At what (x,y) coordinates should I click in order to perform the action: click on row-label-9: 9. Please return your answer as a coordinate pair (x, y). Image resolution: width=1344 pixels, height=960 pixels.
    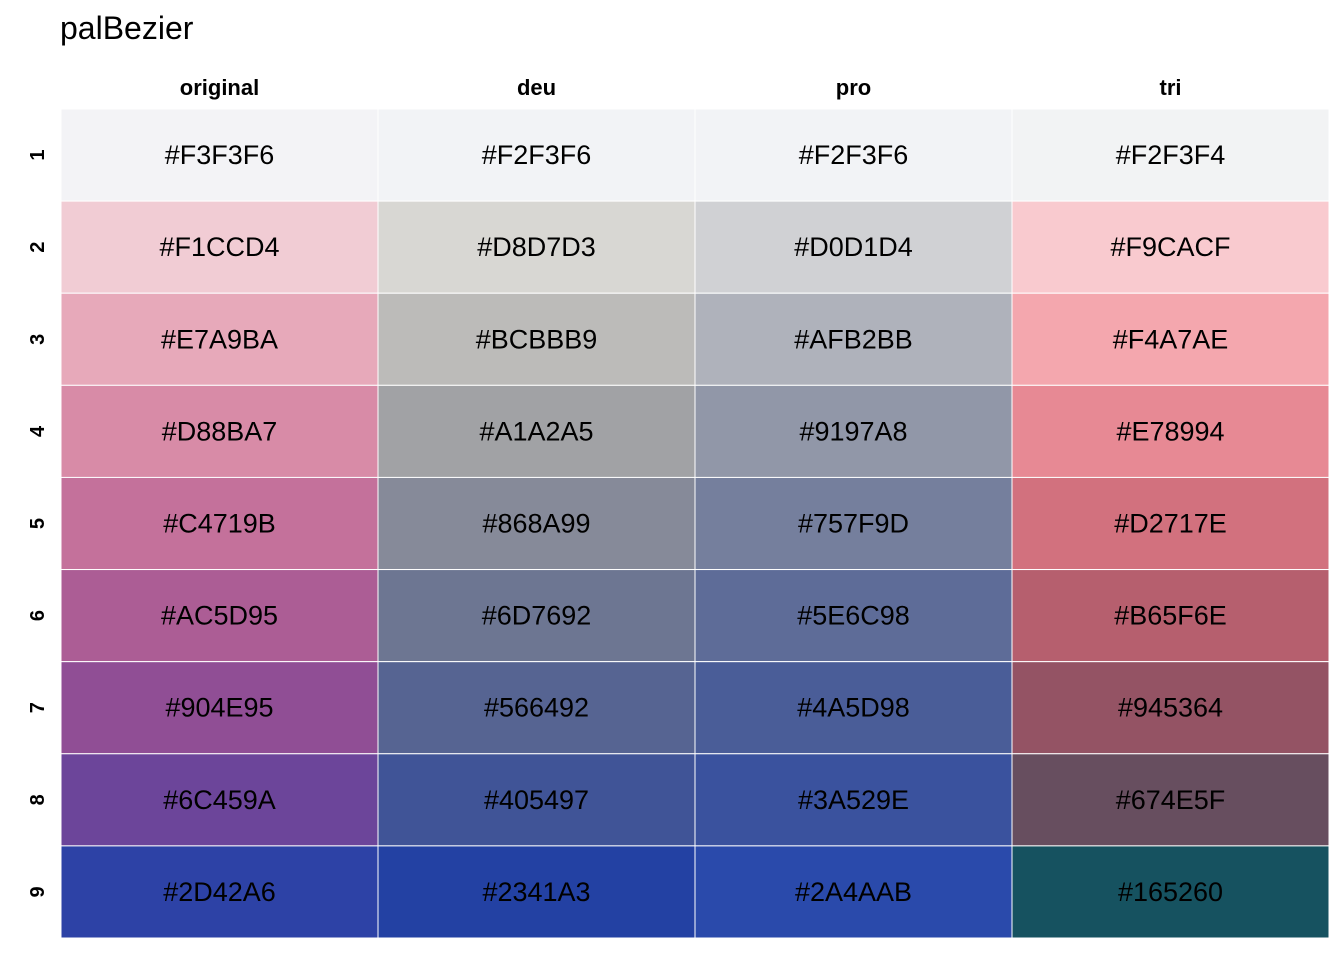
    Looking at the image, I should click on (38, 891).